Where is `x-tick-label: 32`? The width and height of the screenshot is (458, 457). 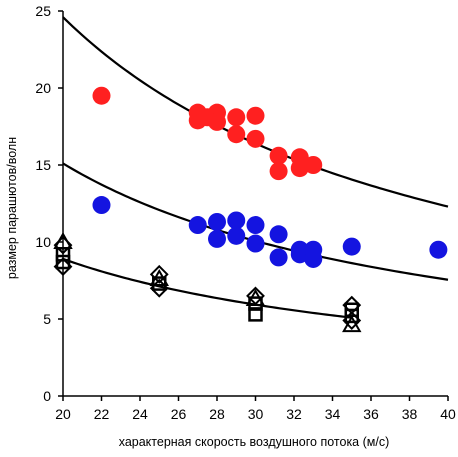
x-tick-label: 32 is located at coordinates (294, 414).